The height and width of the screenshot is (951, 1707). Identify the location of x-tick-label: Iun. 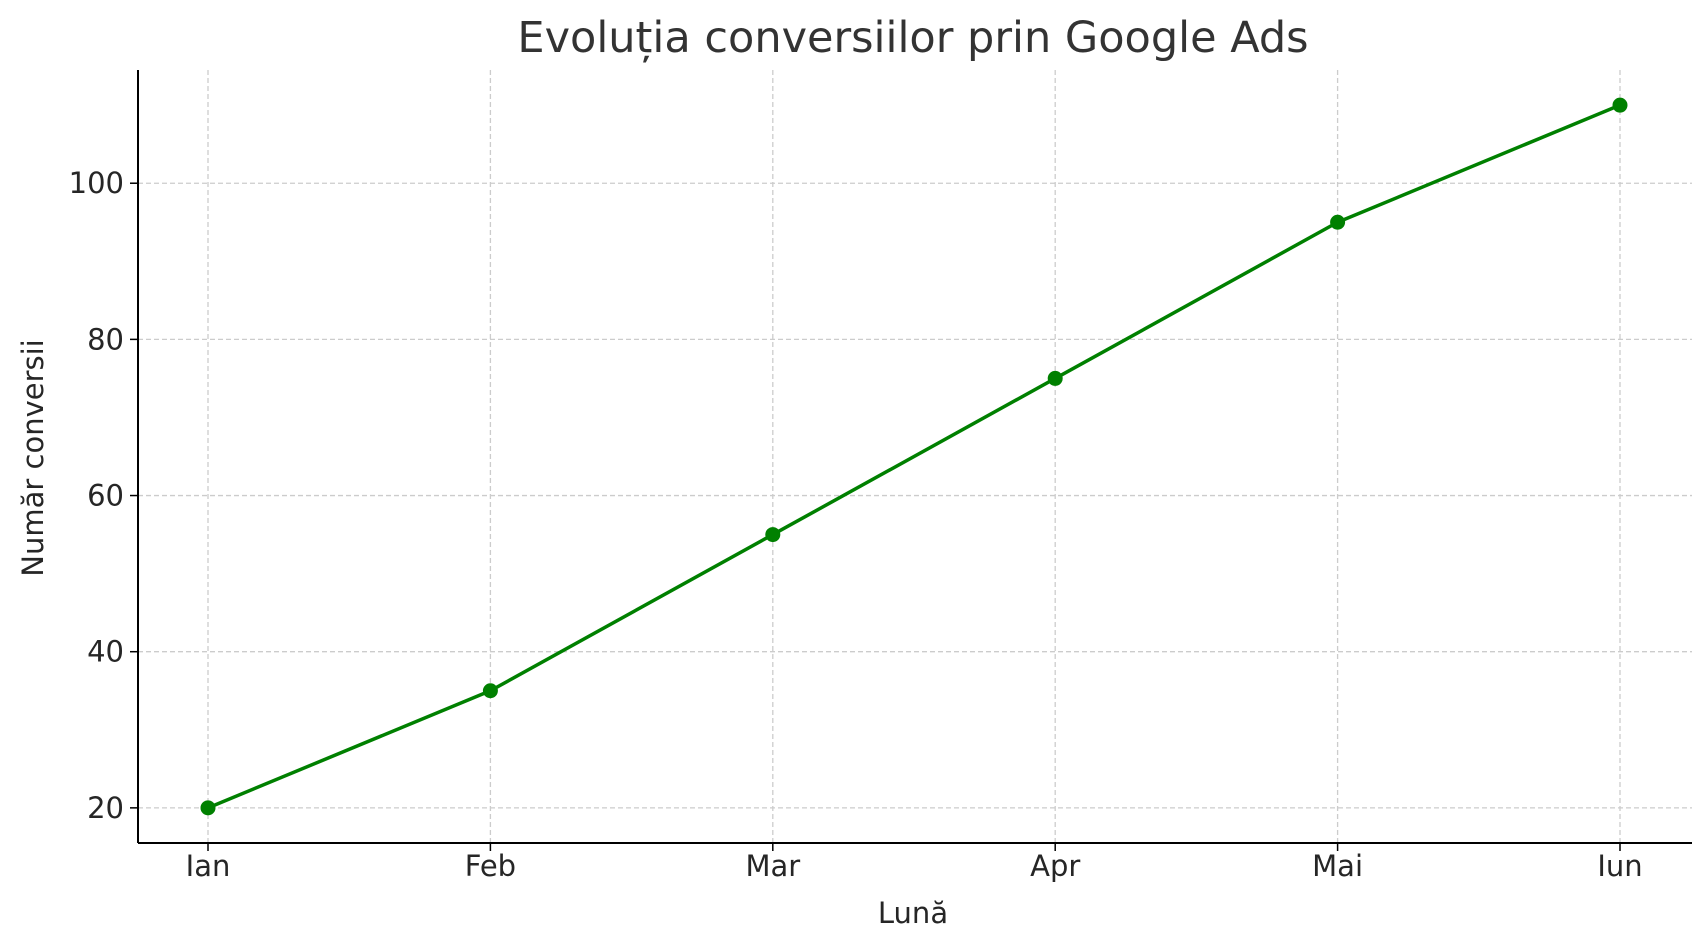
(1619, 866).